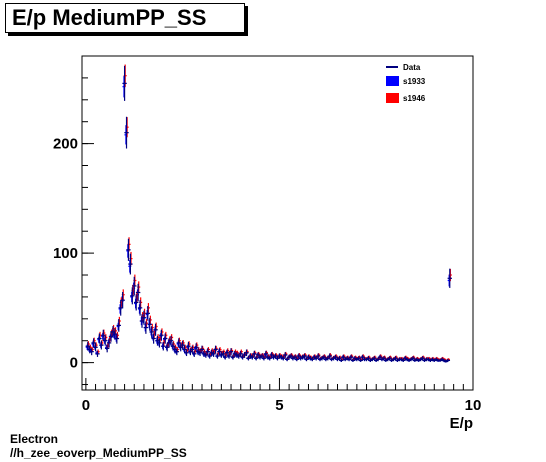 The image size is (546, 462). What do you see at coordinates (392, 81) in the screenshot?
I see `legend-swatch-s1933` at bounding box center [392, 81].